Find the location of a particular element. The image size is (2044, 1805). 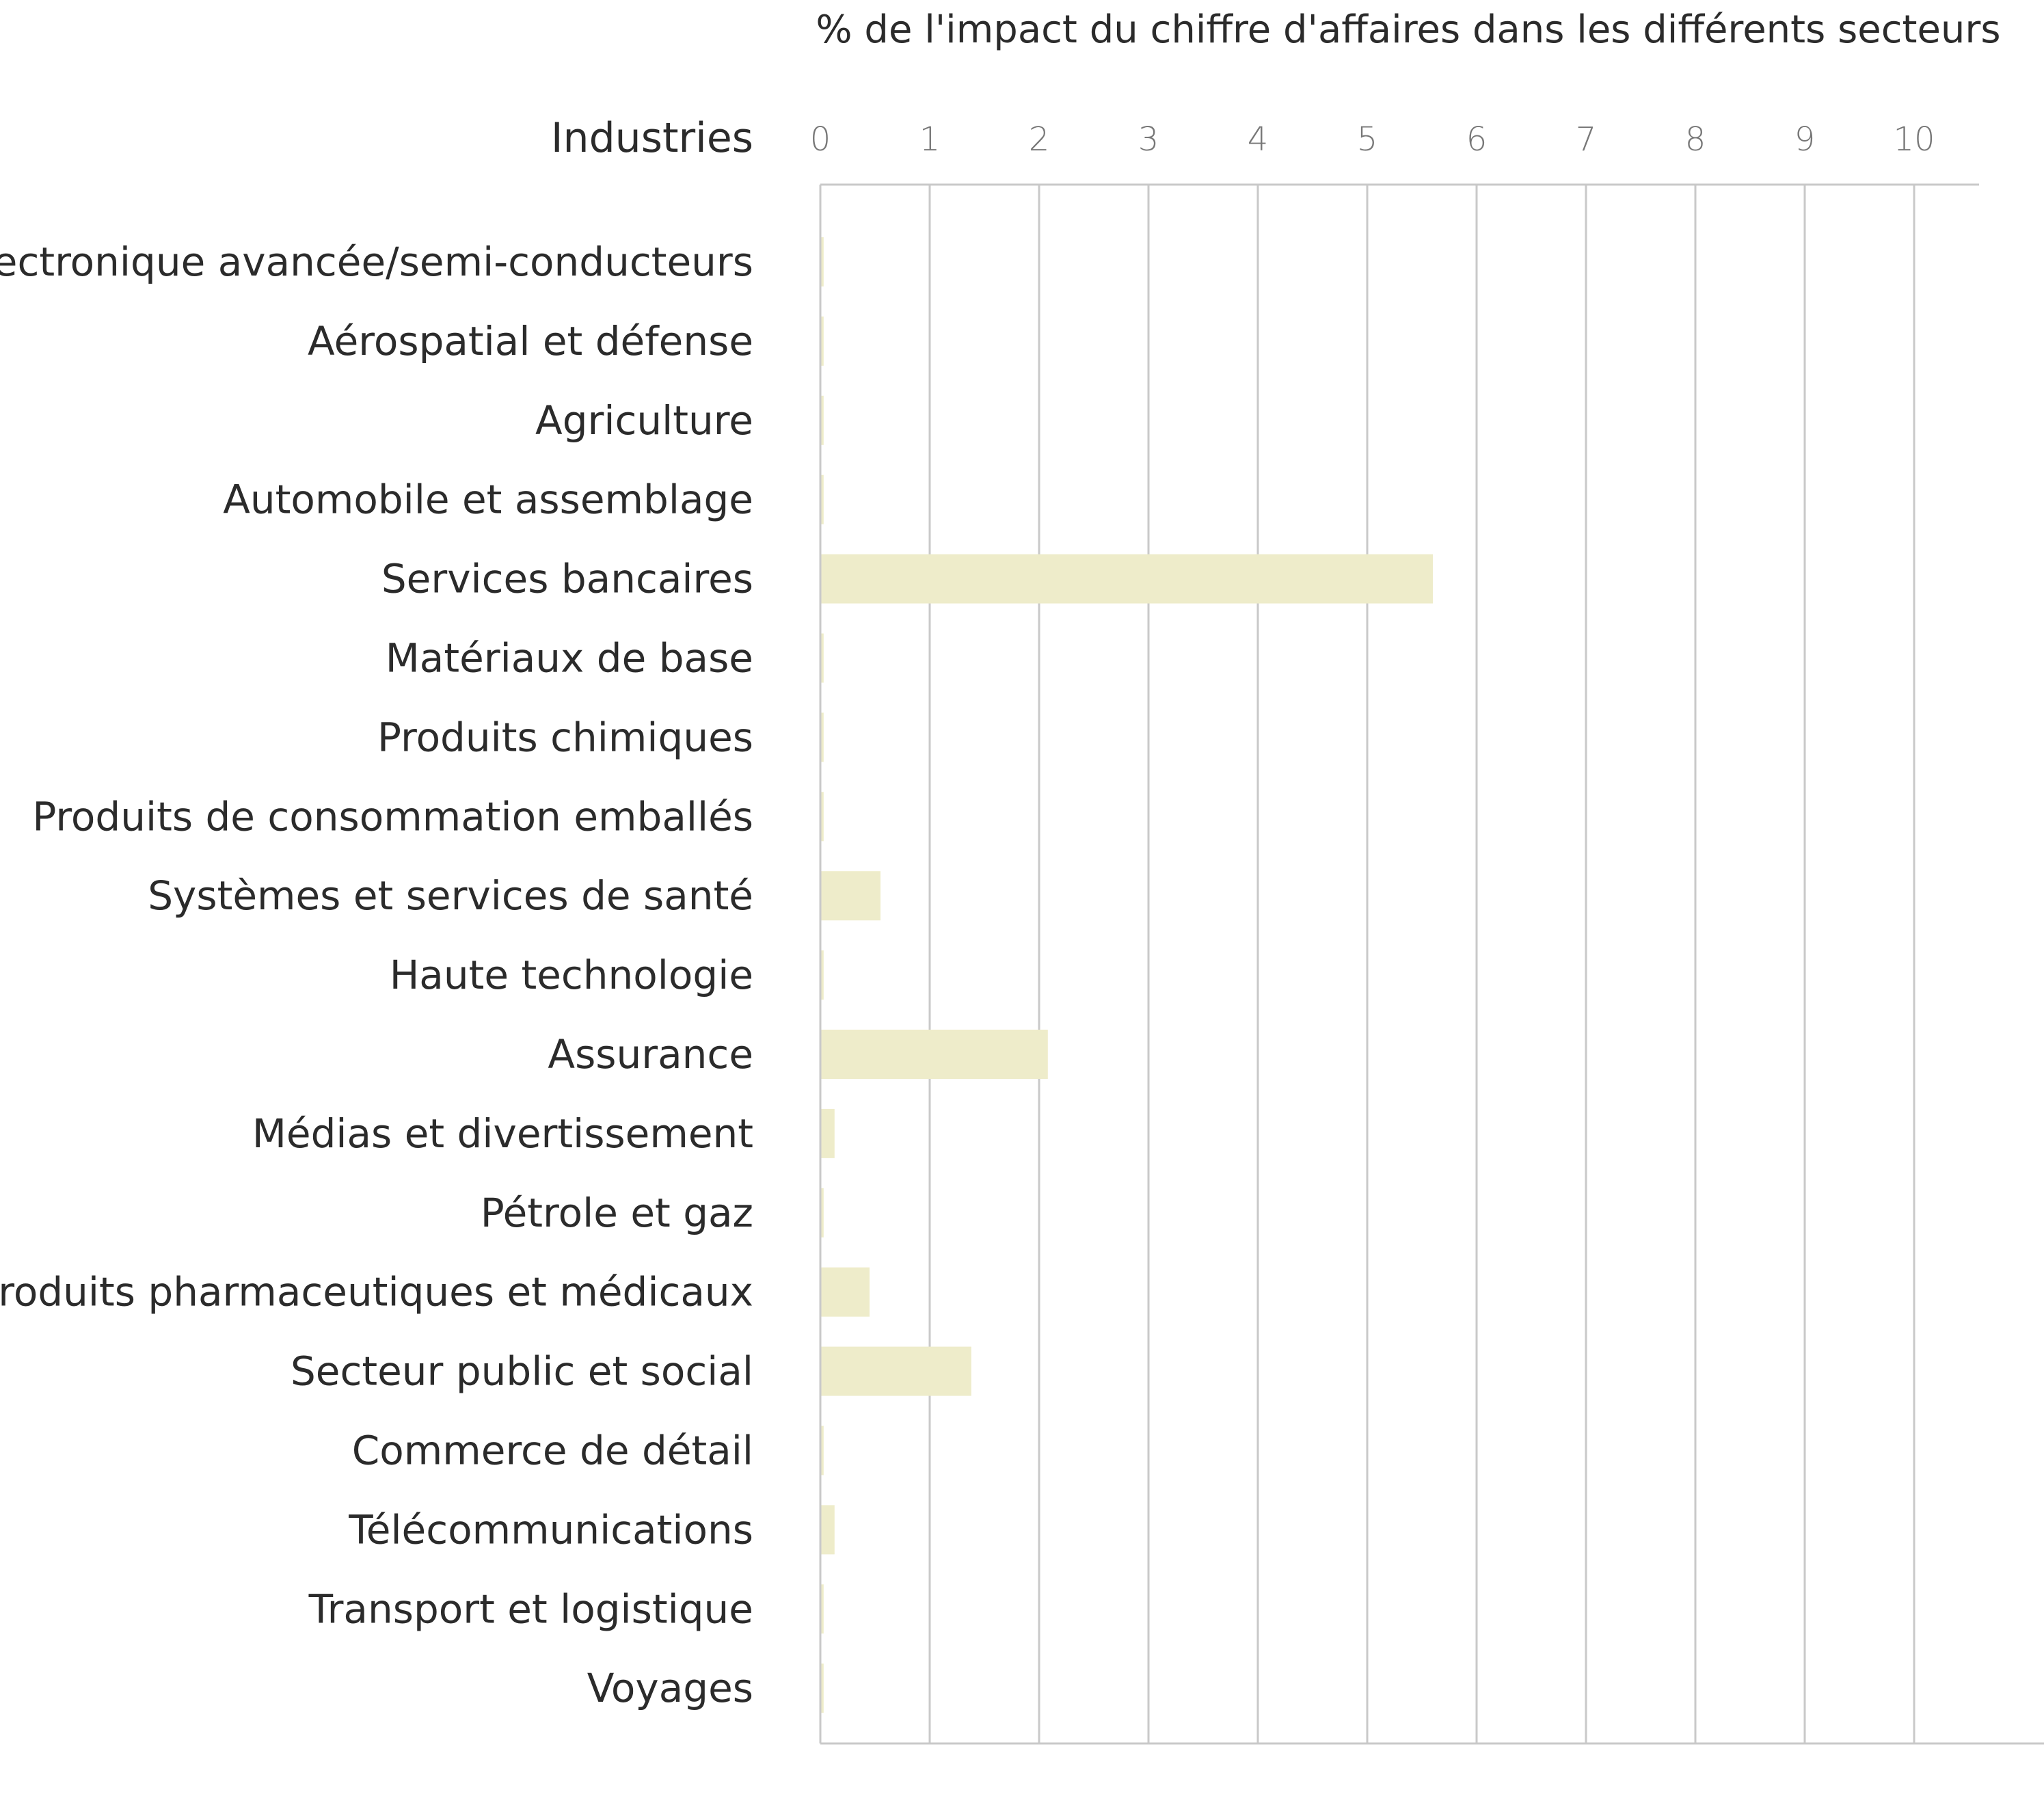

x-tick-label: 10 is located at coordinates (1914, 139).